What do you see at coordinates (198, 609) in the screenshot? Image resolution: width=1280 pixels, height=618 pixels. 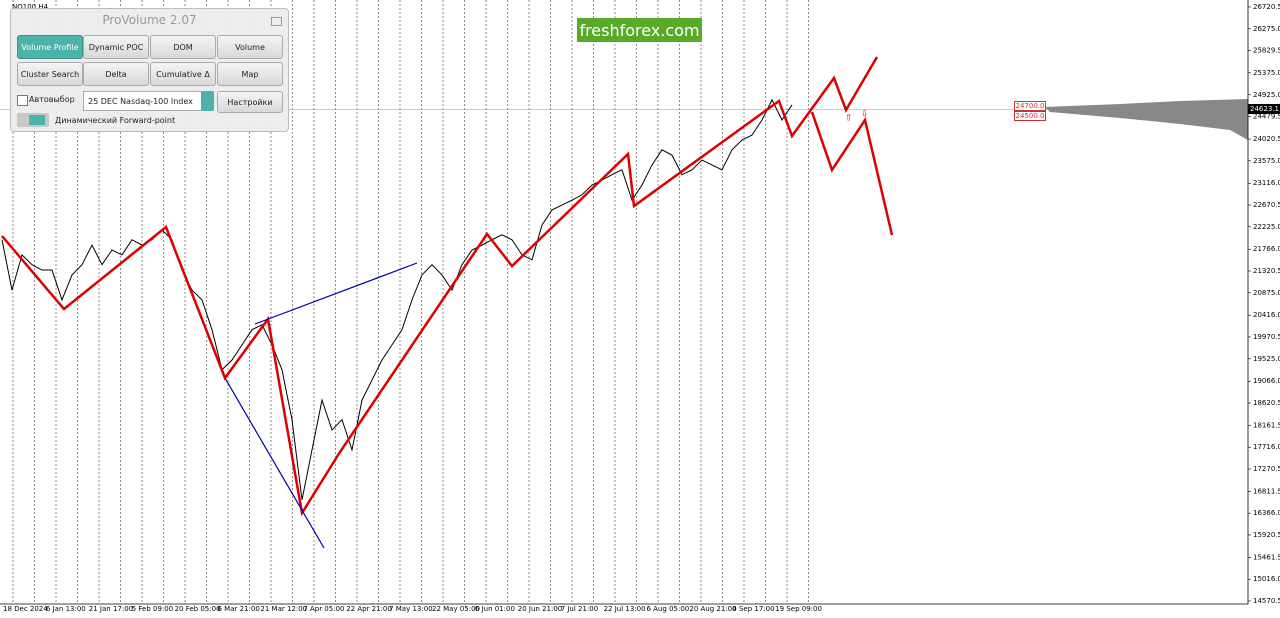 I see `x-tick-label: 20 Feb 05:00` at bounding box center [198, 609].